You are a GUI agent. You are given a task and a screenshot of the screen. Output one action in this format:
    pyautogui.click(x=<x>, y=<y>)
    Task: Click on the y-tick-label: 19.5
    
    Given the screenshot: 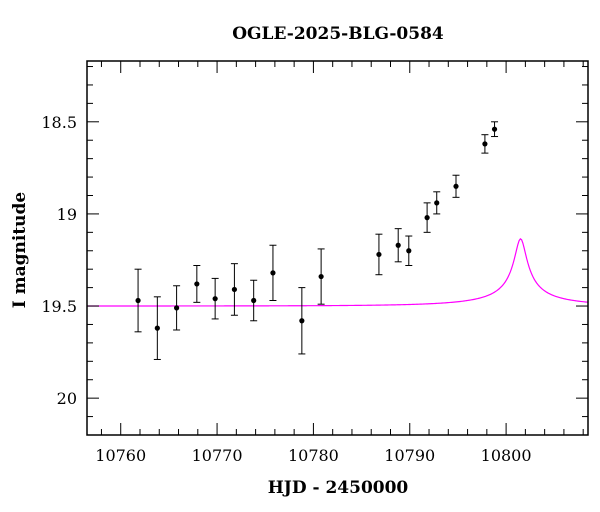 What is the action you would take?
    pyautogui.click(x=59, y=306)
    